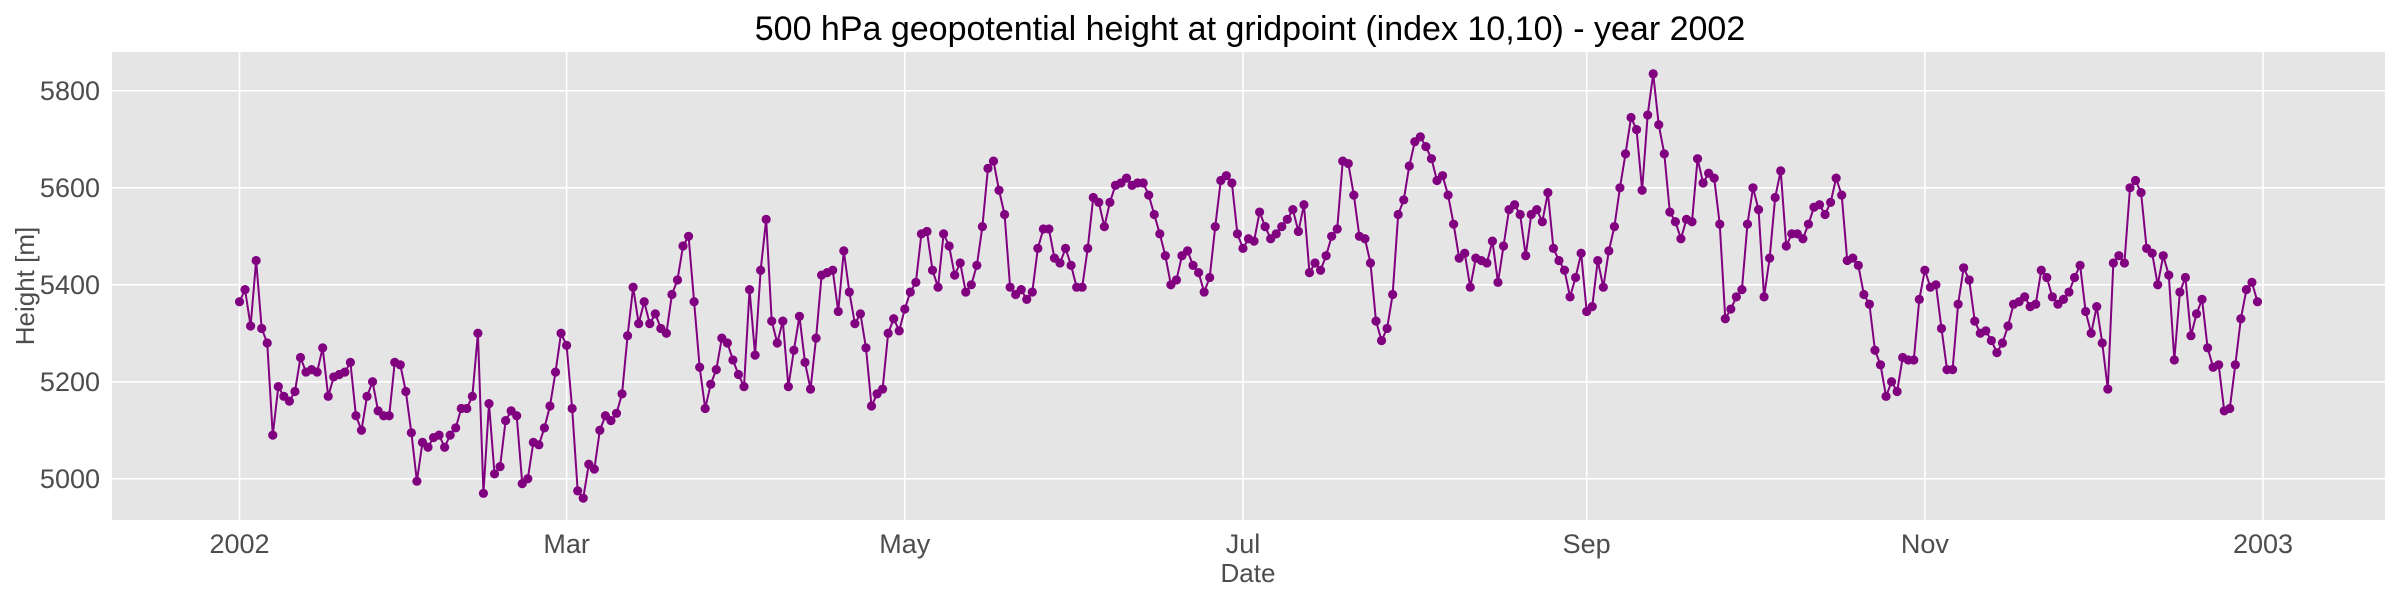  I want to click on y-tick-label: 5200, so click(70, 382).